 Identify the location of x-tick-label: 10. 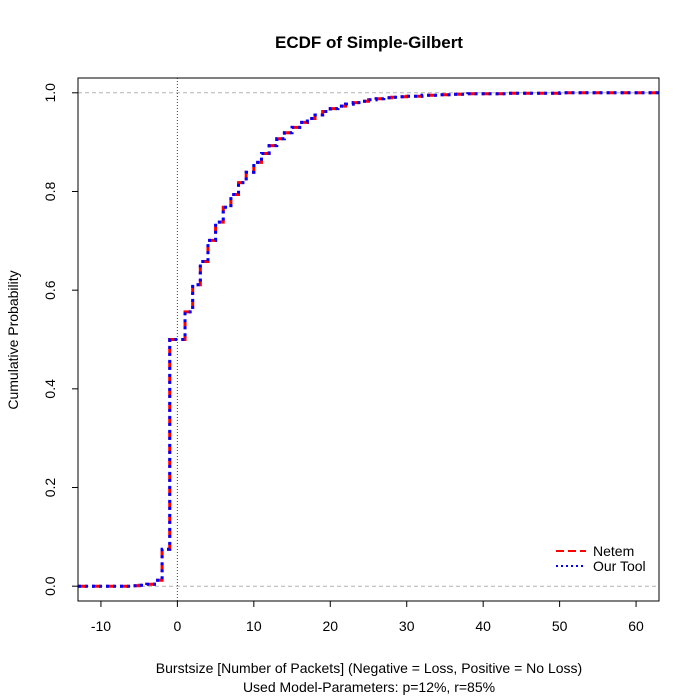
(254, 626).